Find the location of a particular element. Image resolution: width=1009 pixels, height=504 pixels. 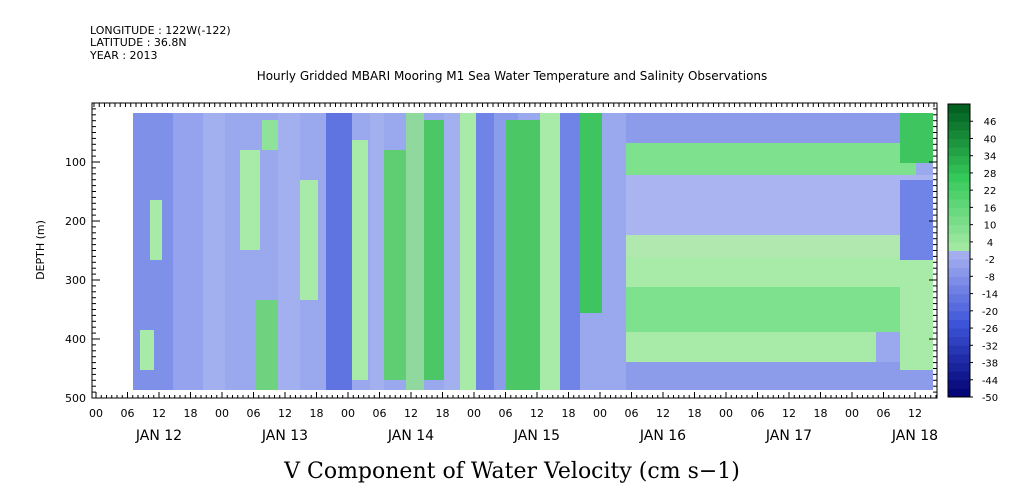

colorbar-label: 16 is located at coordinates (990, 208).